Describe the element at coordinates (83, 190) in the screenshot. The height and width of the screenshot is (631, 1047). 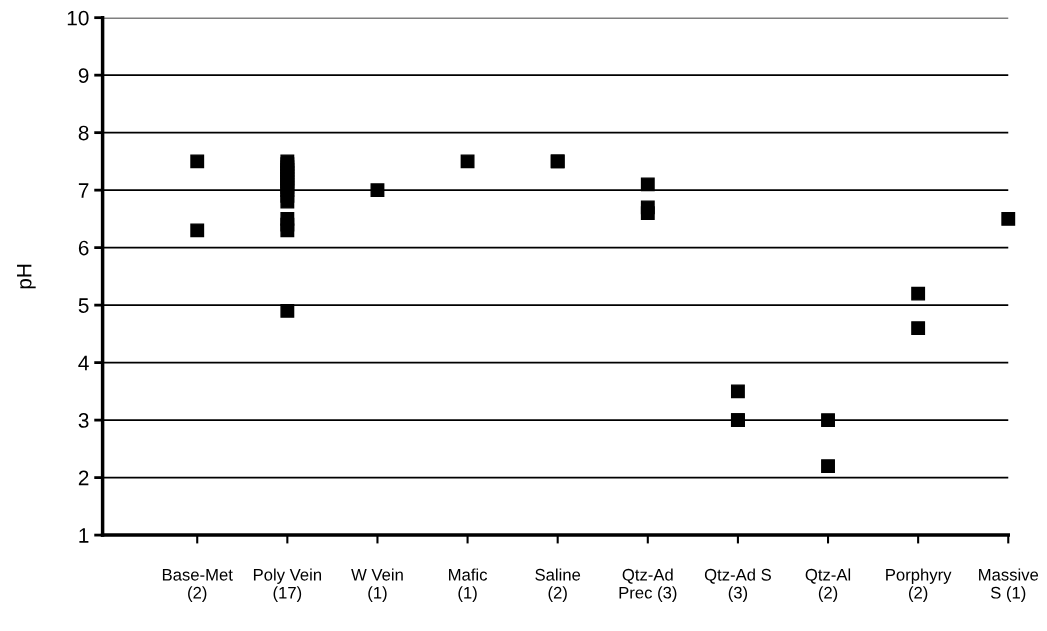
I see `y-tick-label: 7` at that location.